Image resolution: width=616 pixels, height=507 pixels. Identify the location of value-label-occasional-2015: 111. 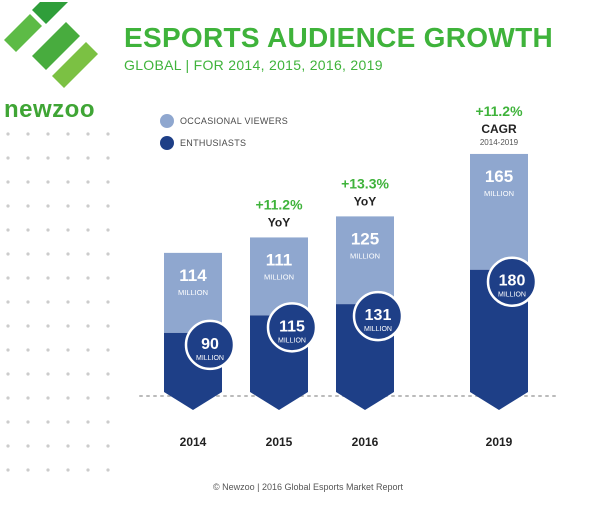
(279, 259).